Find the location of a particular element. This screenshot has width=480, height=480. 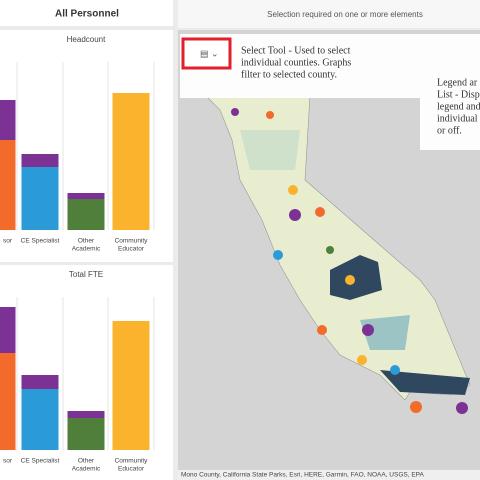

tooltip is located at coordinates (450, 92).